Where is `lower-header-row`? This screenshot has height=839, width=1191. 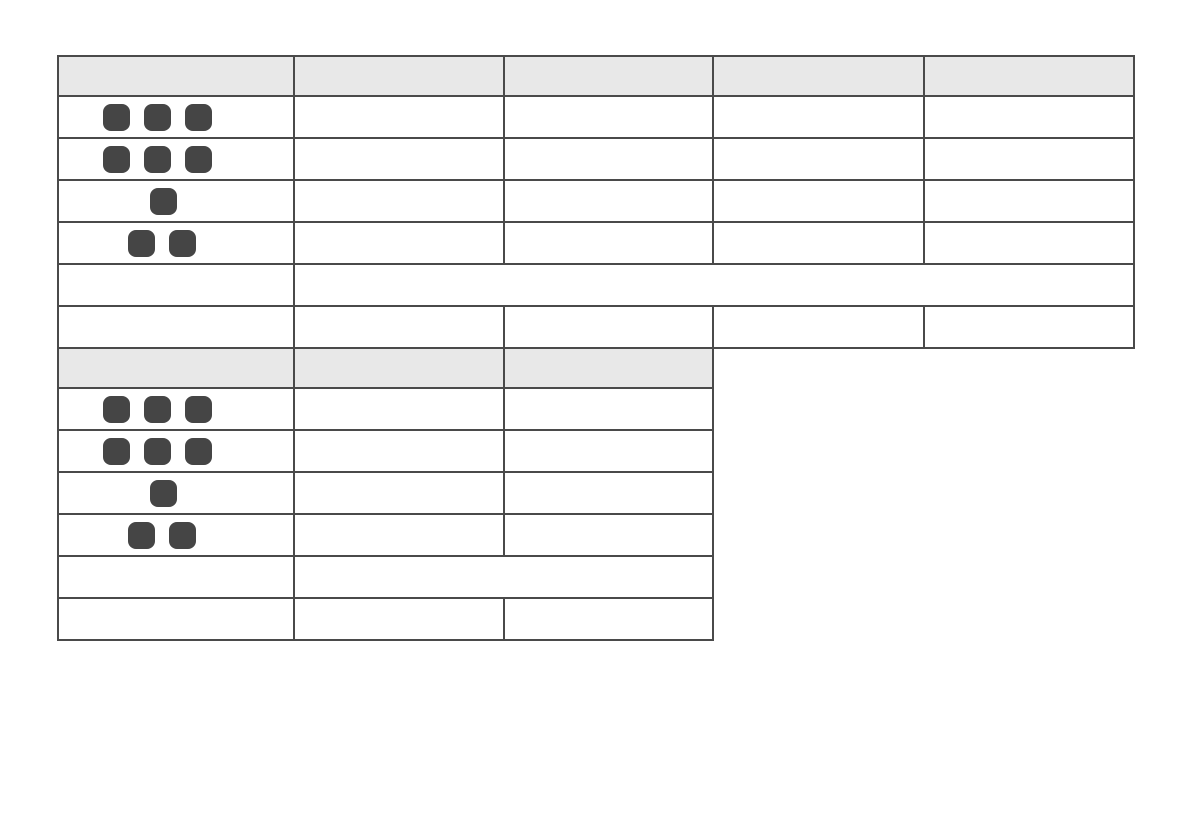 lower-header-row is located at coordinates (385, 368).